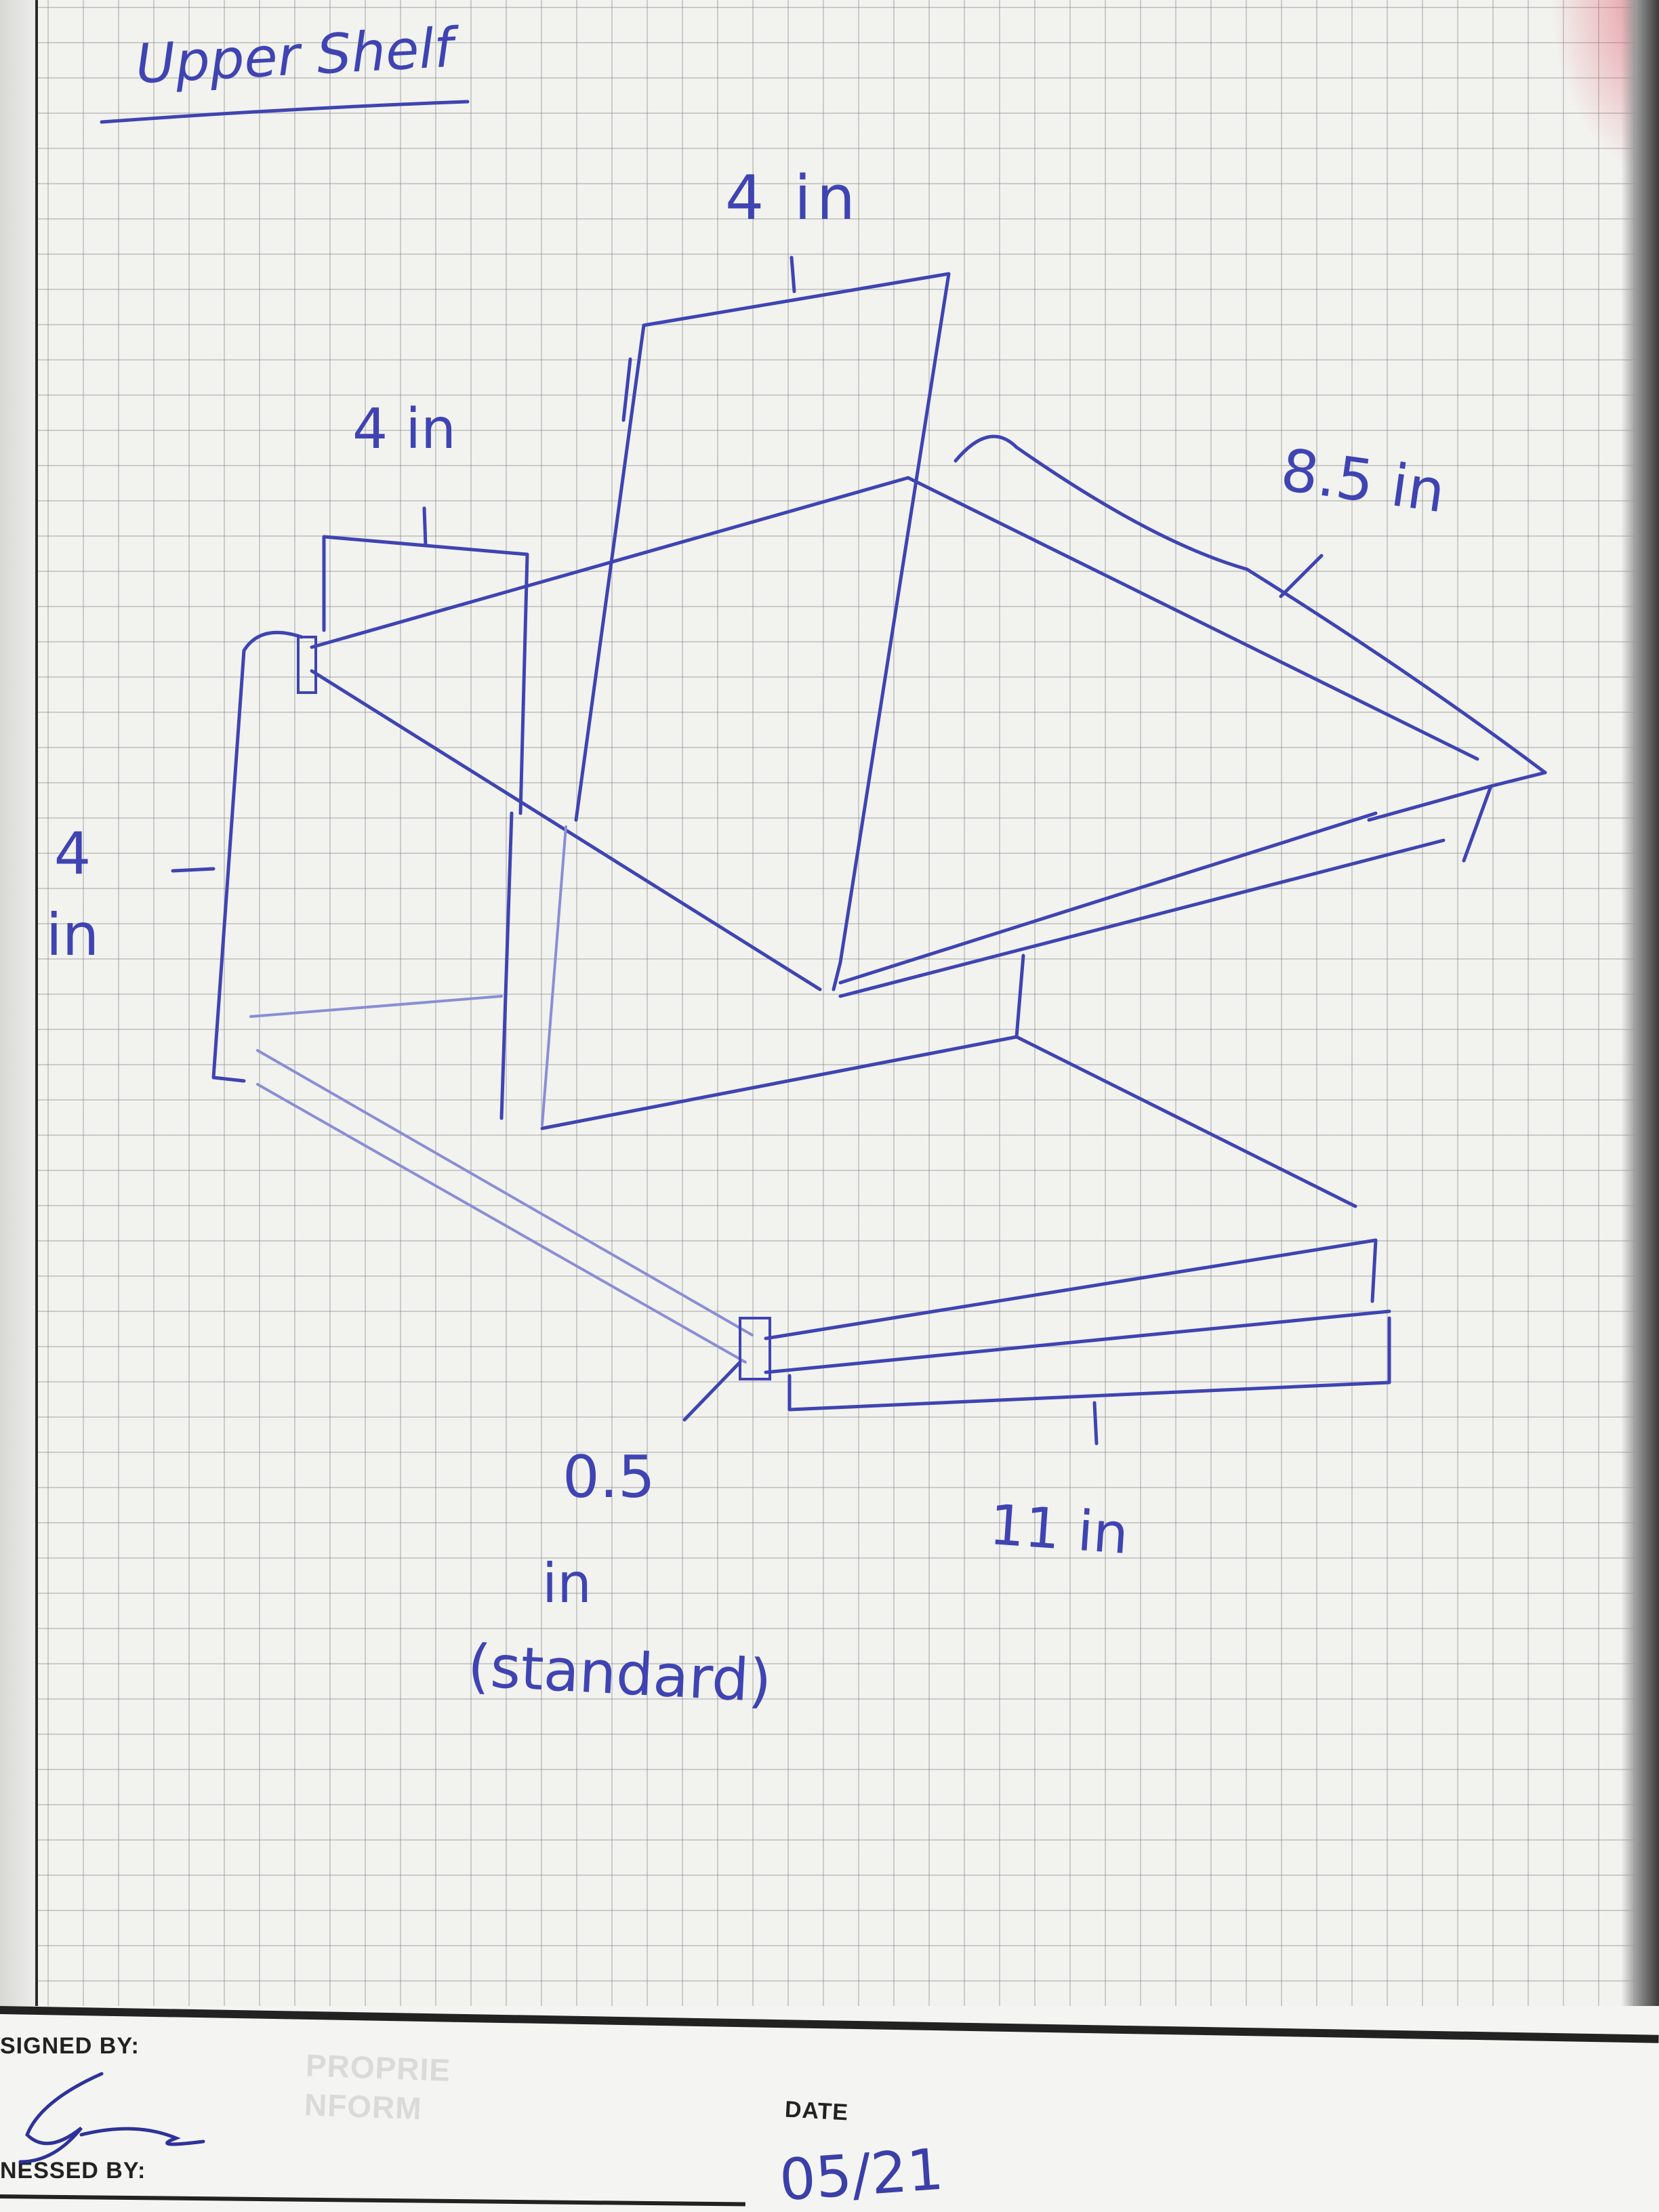 The height and width of the screenshot is (2212, 1659). Describe the element at coordinates (1058, 1530) in the screenshot. I see `length-label: 11 in` at that location.